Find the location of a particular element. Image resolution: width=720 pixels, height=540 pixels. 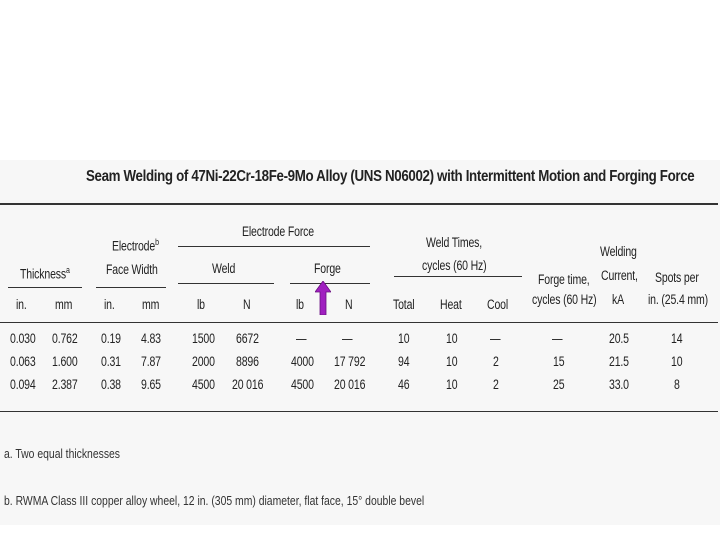

header-electrode: Electrodeb is located at coordinates (135, 245).